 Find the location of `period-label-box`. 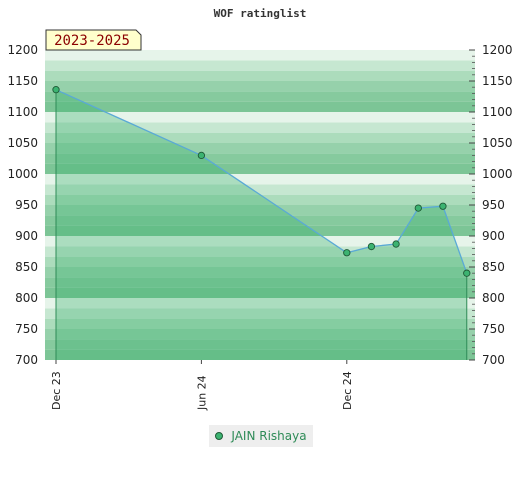

period-label-box is located at coordinates (93, 40).